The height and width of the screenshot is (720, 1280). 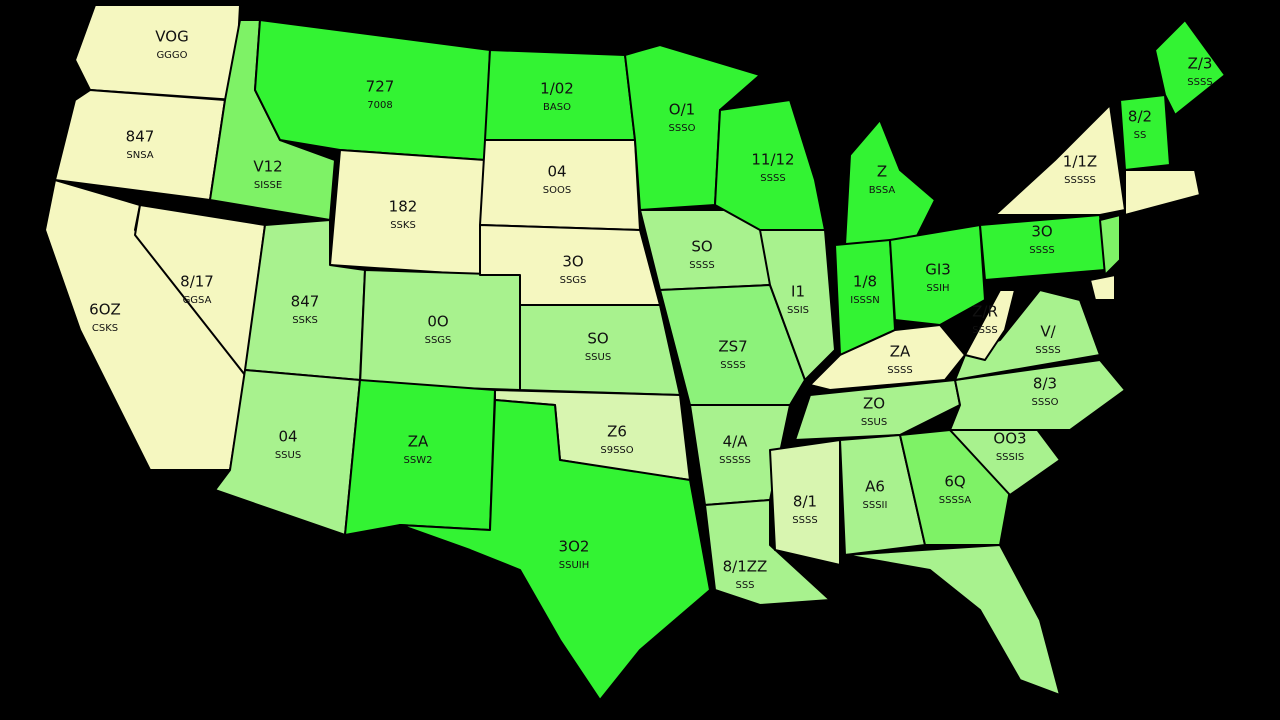 I want to click on state-label: 0O, so click(x=437, y=322).